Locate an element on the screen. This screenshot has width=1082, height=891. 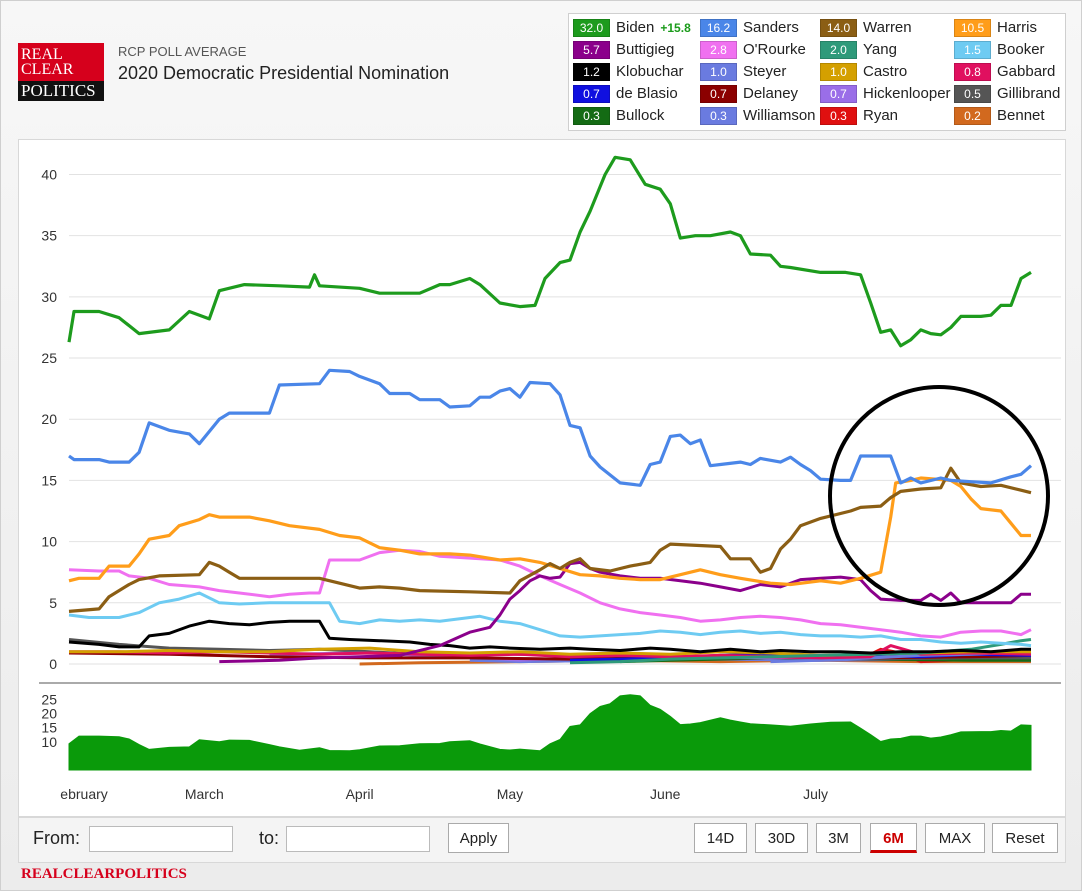
range-max-button: MAX is located at coordinates (955, 838).